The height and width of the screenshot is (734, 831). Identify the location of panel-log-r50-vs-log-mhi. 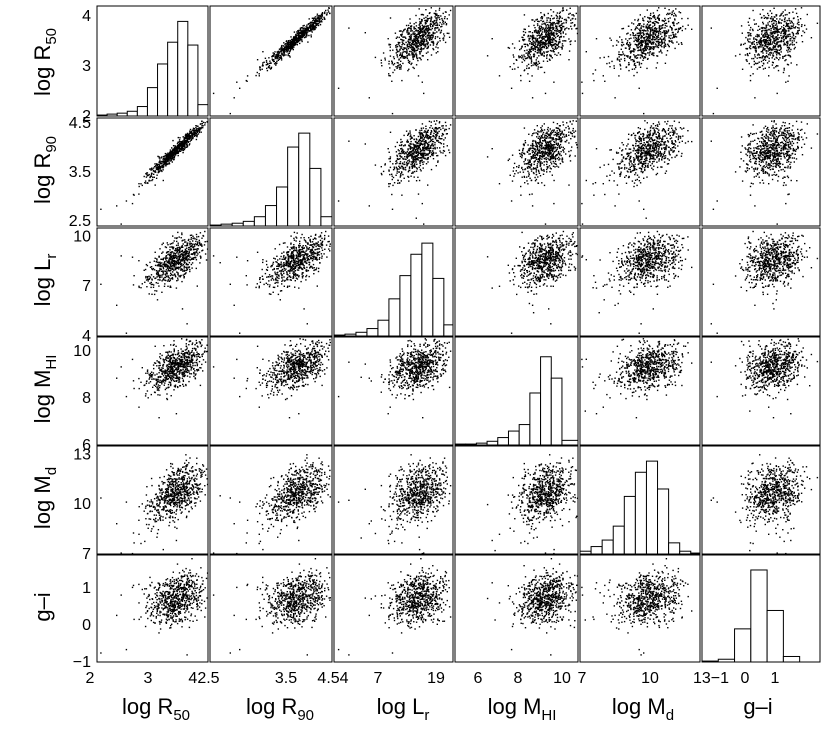
(516, 61).